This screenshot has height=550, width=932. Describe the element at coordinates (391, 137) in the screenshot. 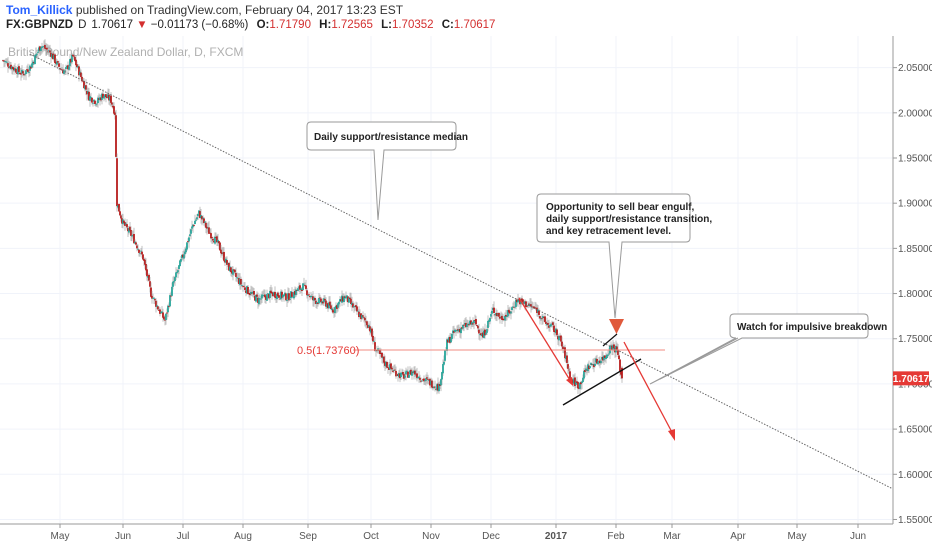

I see `callout-median-text: Daily support/resistance median` at that location.